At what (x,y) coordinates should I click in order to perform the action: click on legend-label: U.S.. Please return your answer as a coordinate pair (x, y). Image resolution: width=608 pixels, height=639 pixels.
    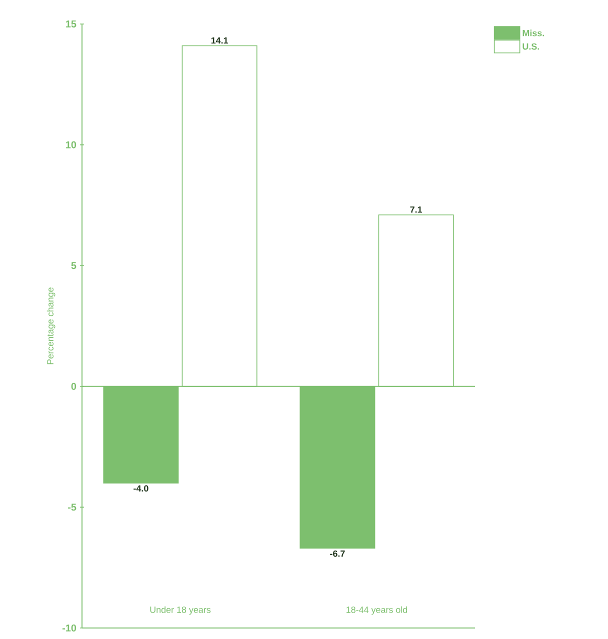
    Looking at the image, I should click on (531, 46).